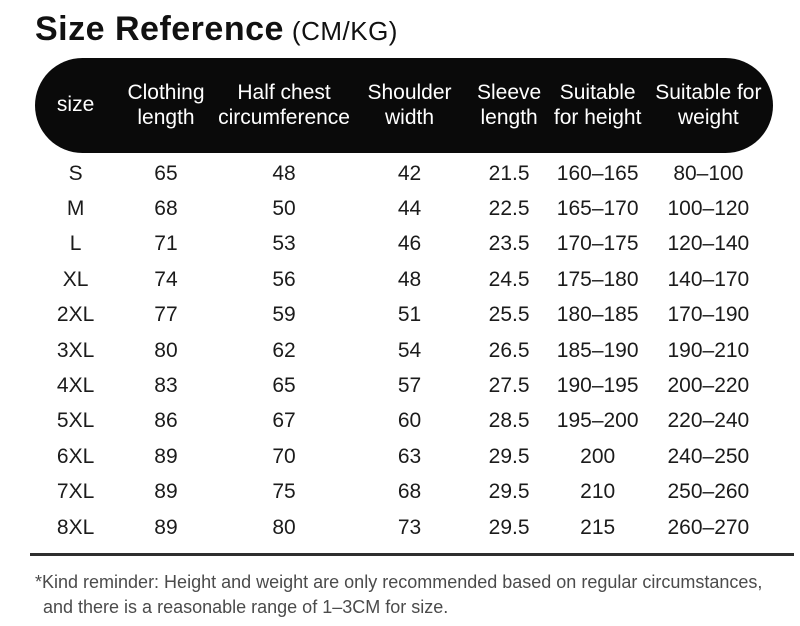 This screenshot has height=626, width=800. Describe the element at coordinates (708, 244) in the screenshot. I see `value-cell: 120–140` at that location.